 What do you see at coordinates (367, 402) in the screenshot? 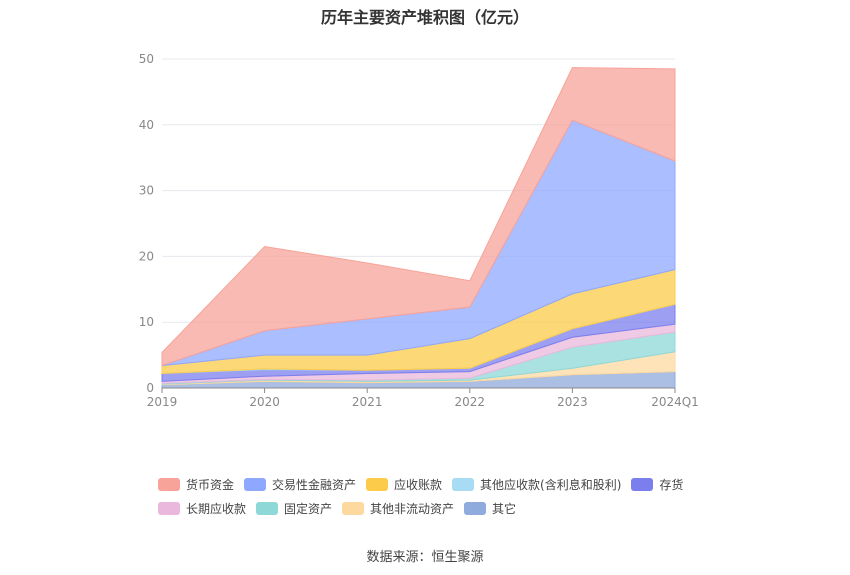
I see `x-tick-label: 2021` at bounding box center [367, 402].